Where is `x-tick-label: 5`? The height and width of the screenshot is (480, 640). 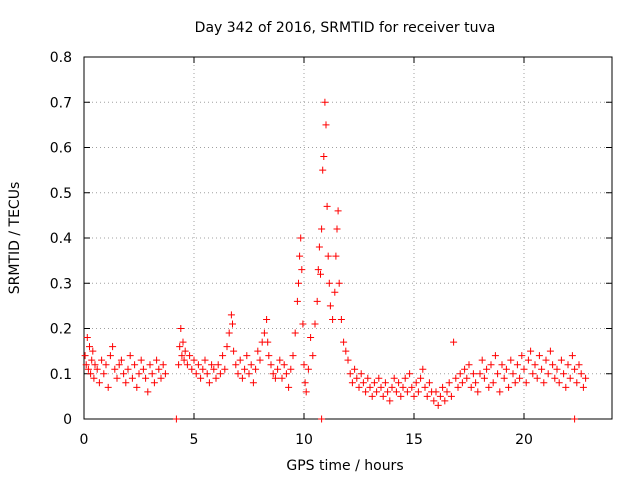
x-tick-label: 5 is located at coordinates (194, 440).